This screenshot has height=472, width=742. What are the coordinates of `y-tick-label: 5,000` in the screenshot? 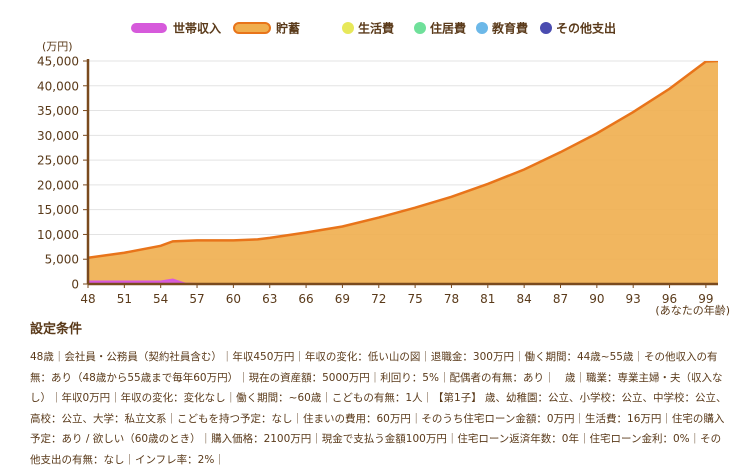 It's located at (62, 260).